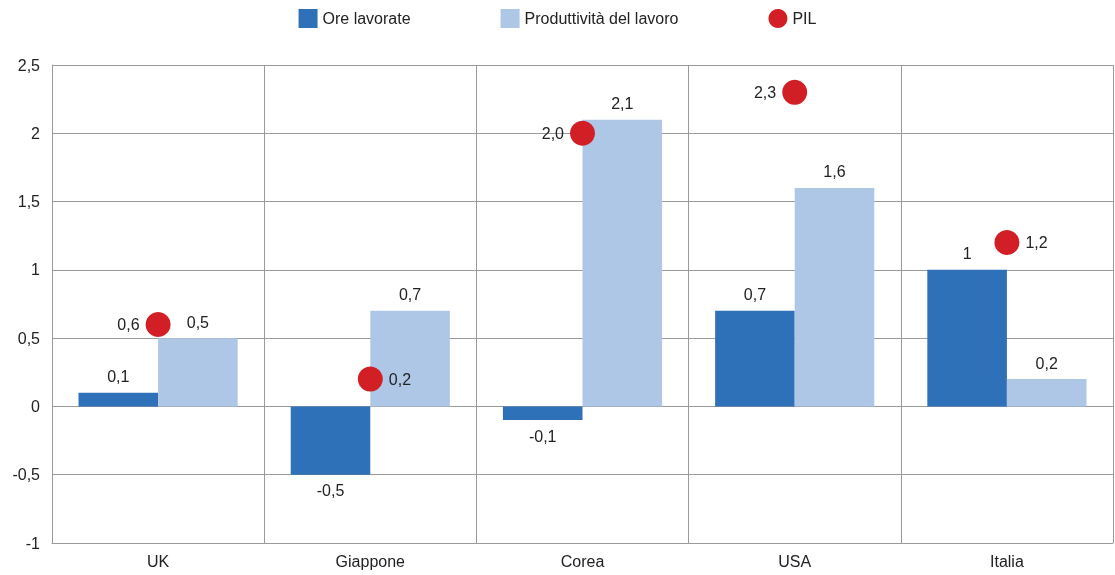 The height and width of the screenshot is (575, 1115). Describe the element at coordinates (33, 543) in the screenshot. I see `y-tick-label: -1` at that location.